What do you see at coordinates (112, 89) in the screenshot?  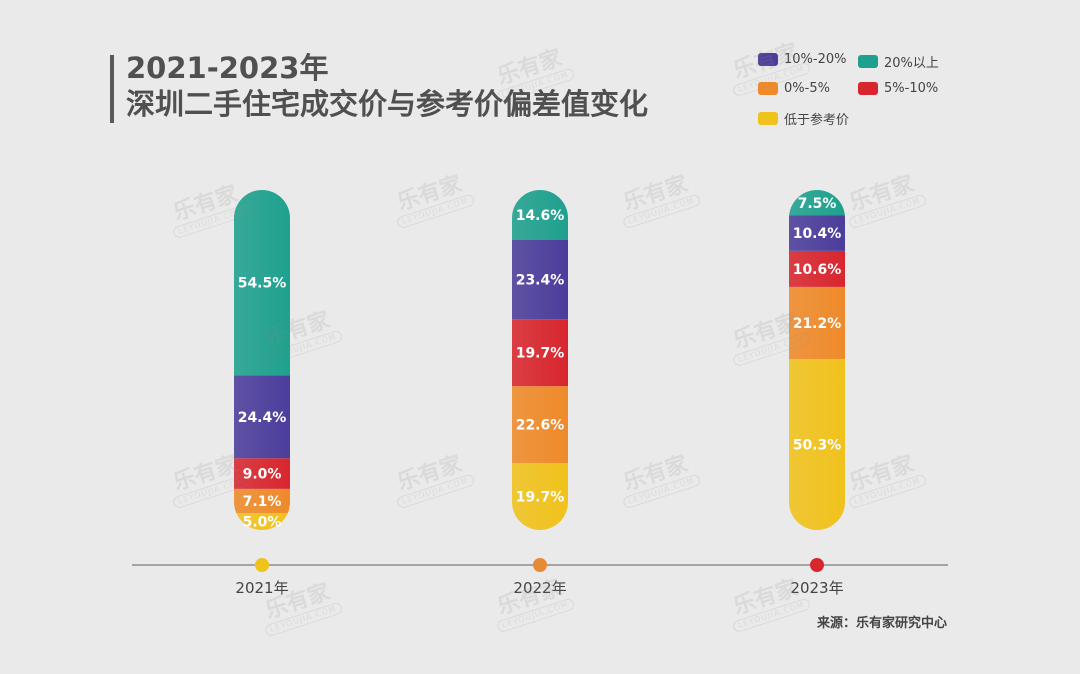 I see `title-accent-bar` at bounding box center [112, 89].